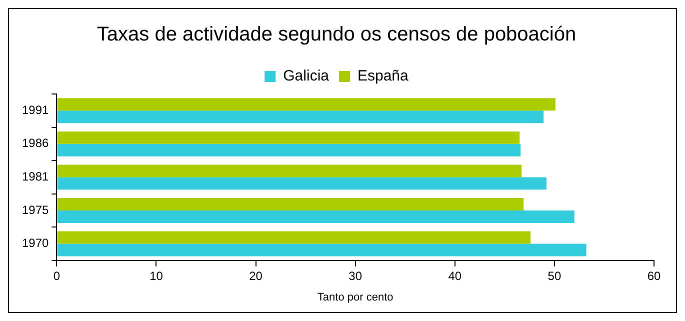  Describe the element at coordinates (336, 35) in the screenshot. I see `chart-title: Taxas de actividade segundo os censos de poboación` at that location.